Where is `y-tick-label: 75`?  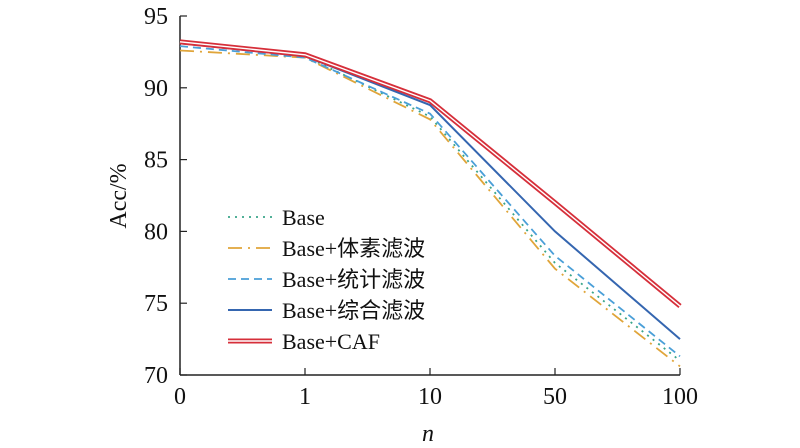
y-tick-label: 75 is located at coordinates (156, 304).